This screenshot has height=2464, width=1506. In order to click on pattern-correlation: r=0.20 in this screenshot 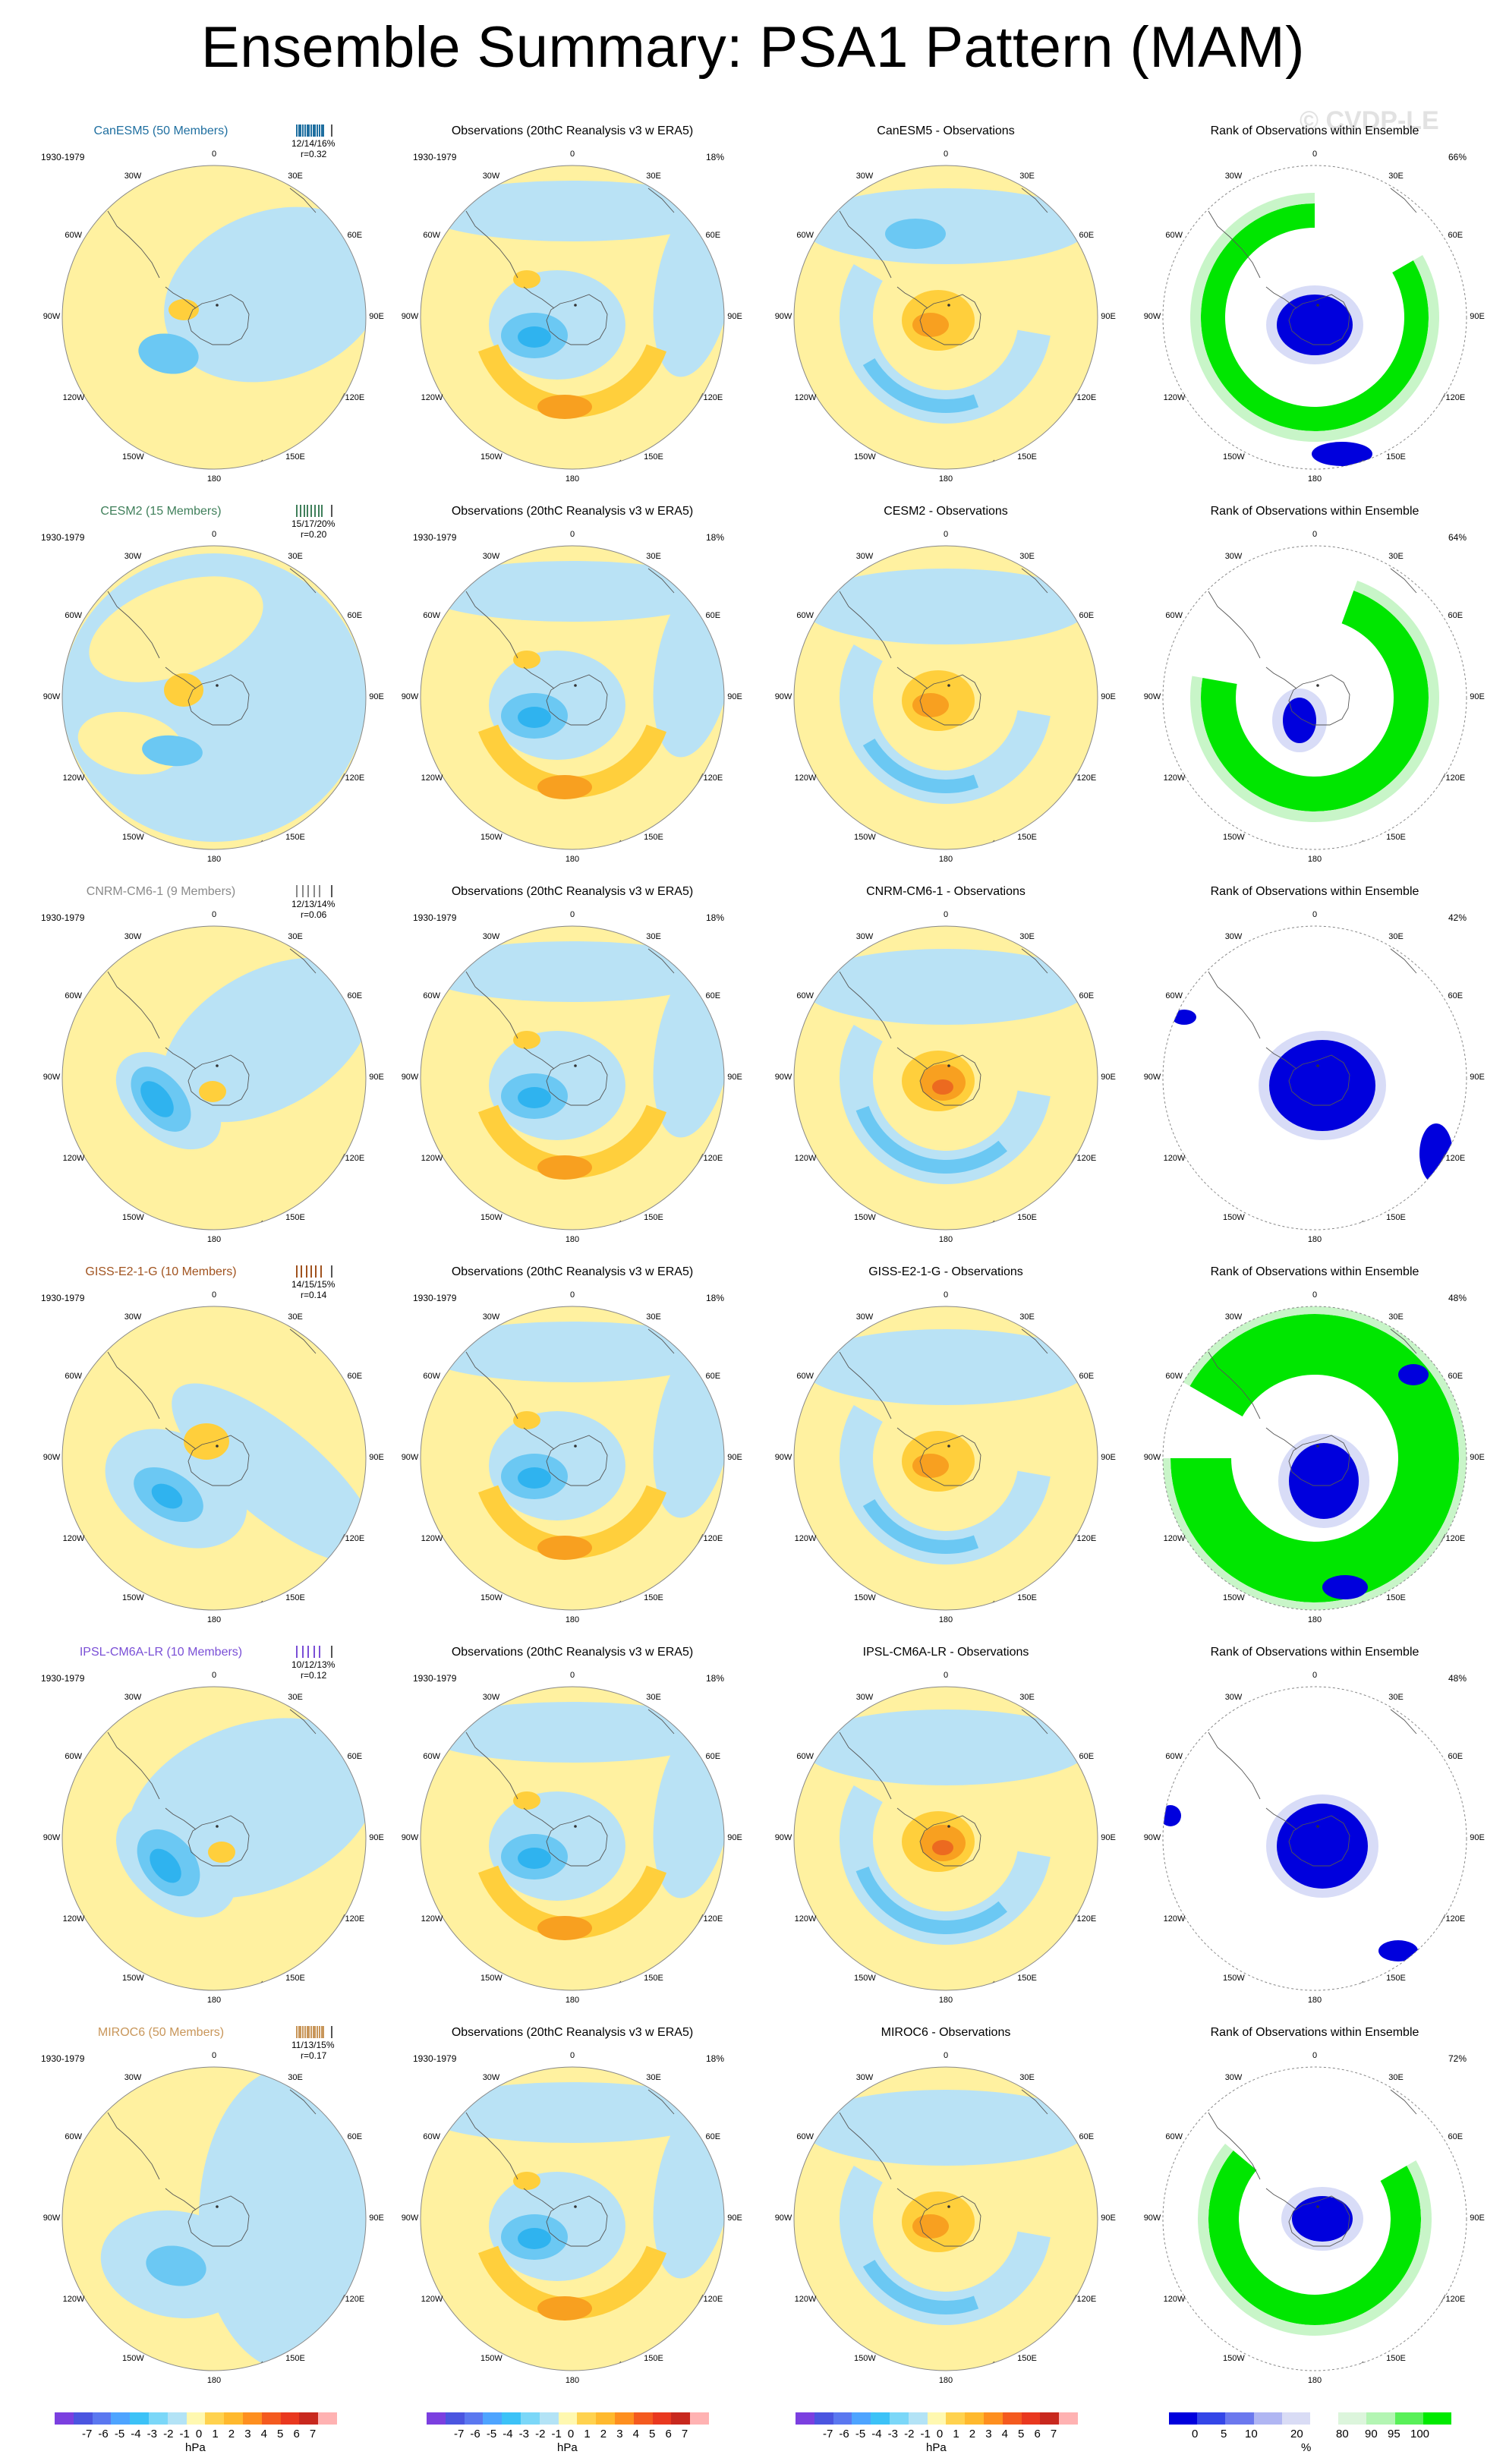, I will do `click(314, 535)`.